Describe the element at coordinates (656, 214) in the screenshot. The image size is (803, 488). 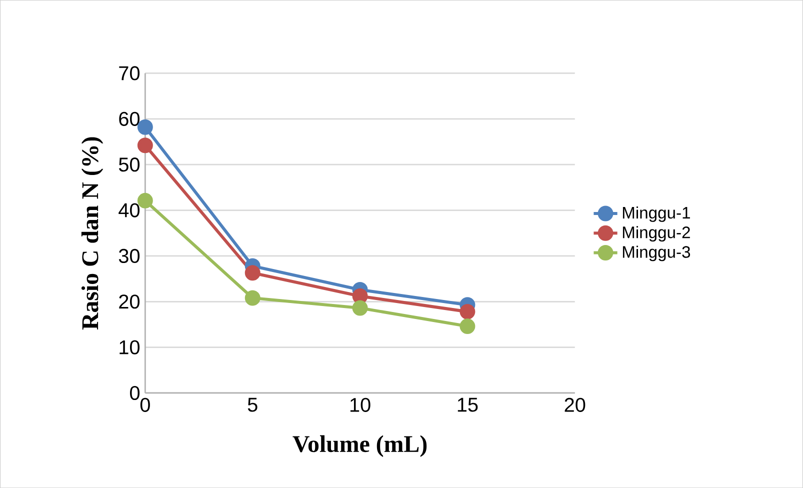
I see `legend-label: Minggu-1` at that location.